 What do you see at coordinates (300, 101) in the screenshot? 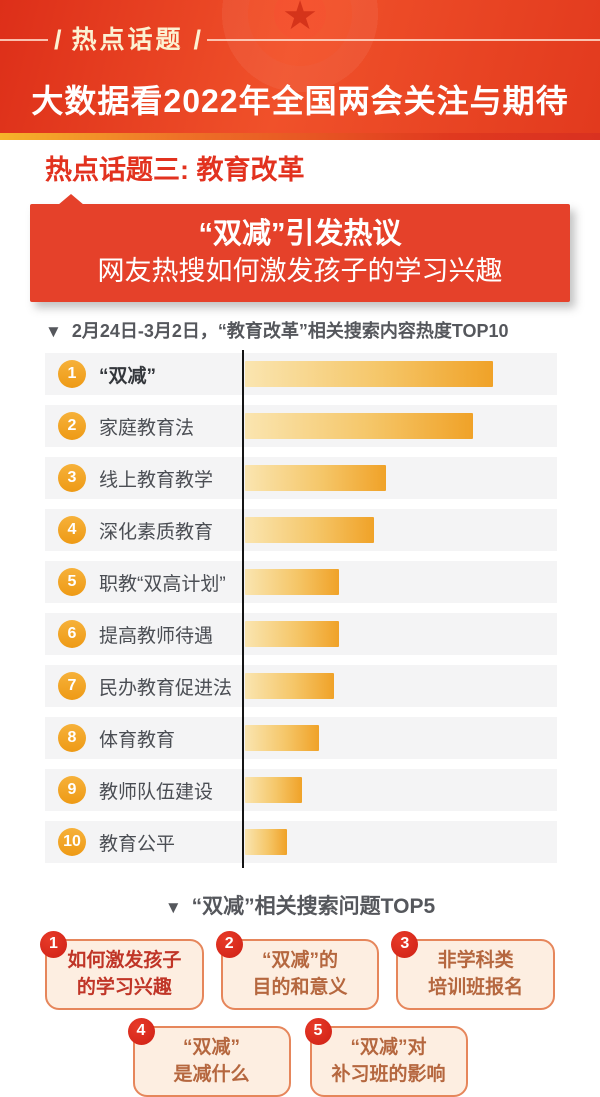
I see `page-title: 大数据看2022年全国两会关注与期待` at bounding box center [300, 101].